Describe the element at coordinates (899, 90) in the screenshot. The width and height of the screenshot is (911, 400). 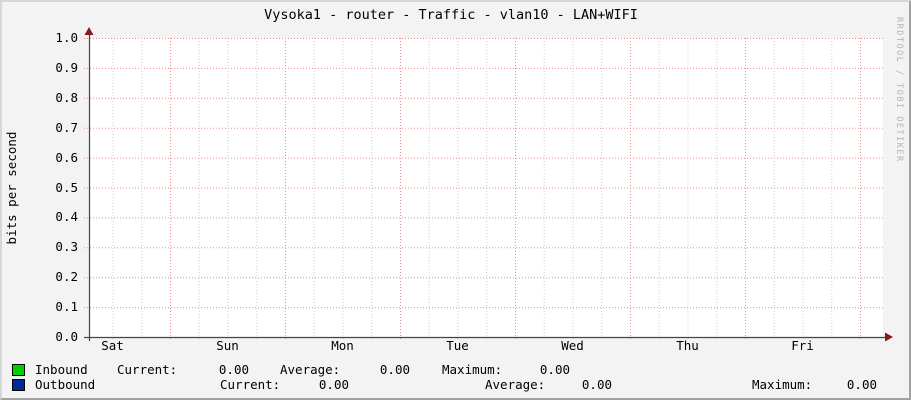
I see `rrdtool-watermark: RRDTOOL / TOBI OETIKER` at that location.